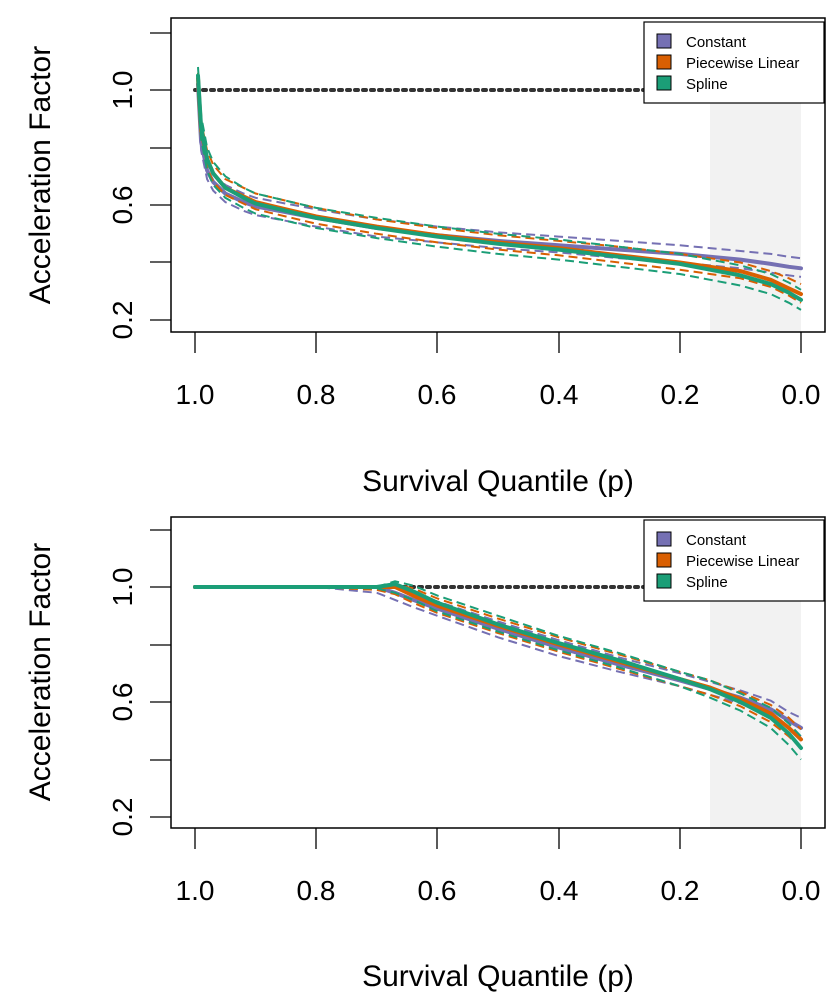  I want to click on series-piecewise-ci-lower, so click(498, 667).